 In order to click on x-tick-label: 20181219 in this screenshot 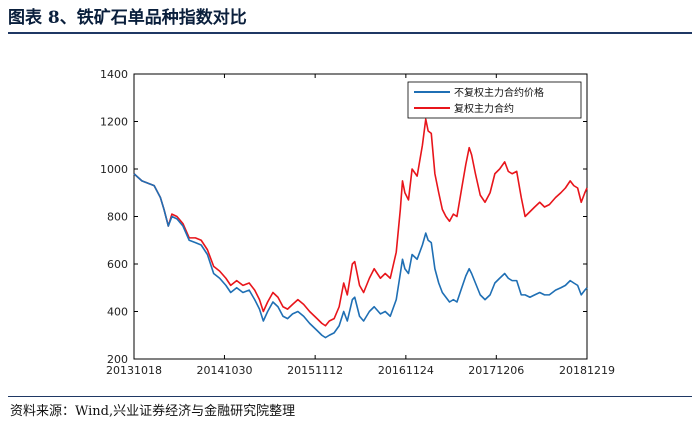, I will do `click(587, 370)`.